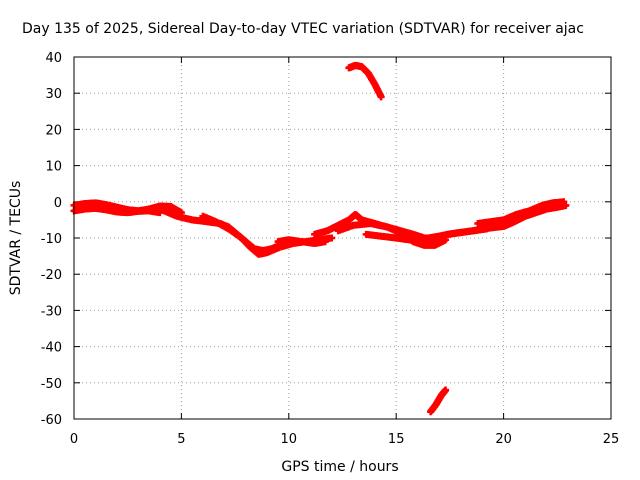  I want to click on y-tick-label: 10, so click(53, 167).